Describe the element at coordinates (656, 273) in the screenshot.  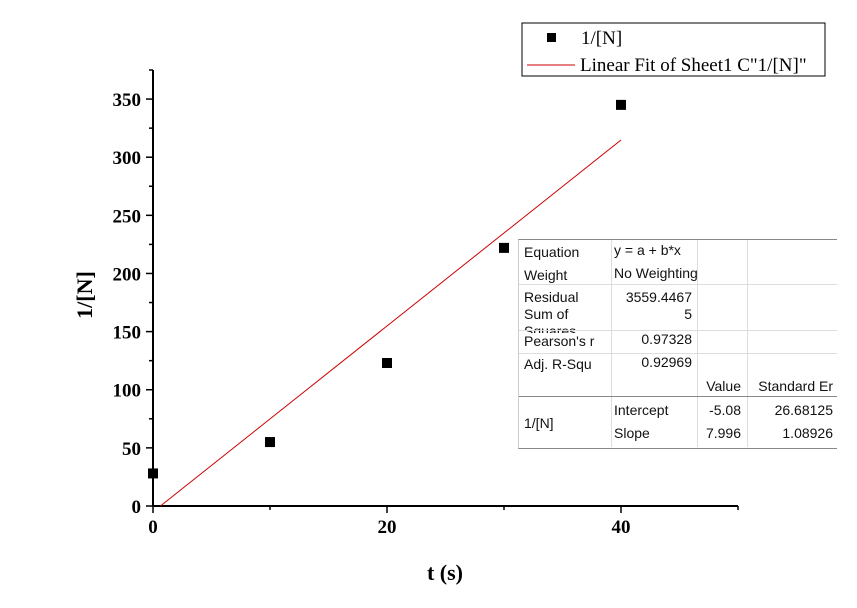
I see `weight-value: No Weighting` at that location.